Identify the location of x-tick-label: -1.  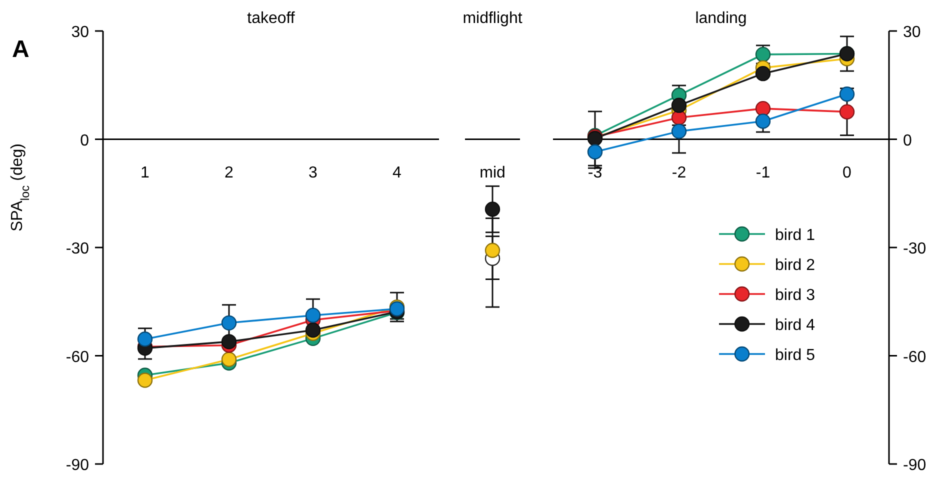
(763, 173).